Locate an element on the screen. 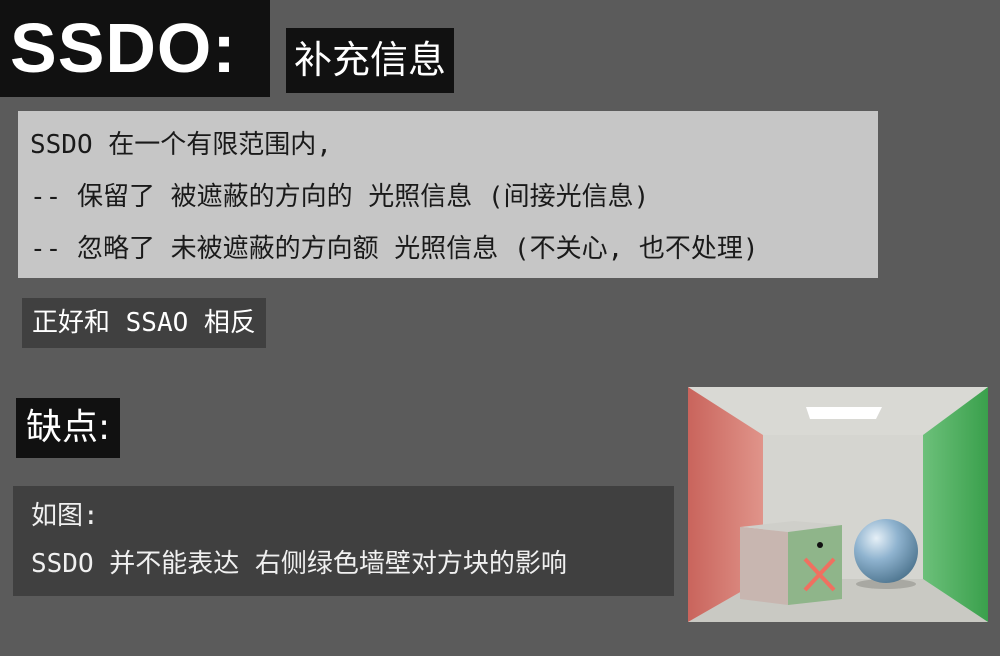 The width and height of the screenshot is (1000, 656). cube-dot is located at coordinates (820, 545).